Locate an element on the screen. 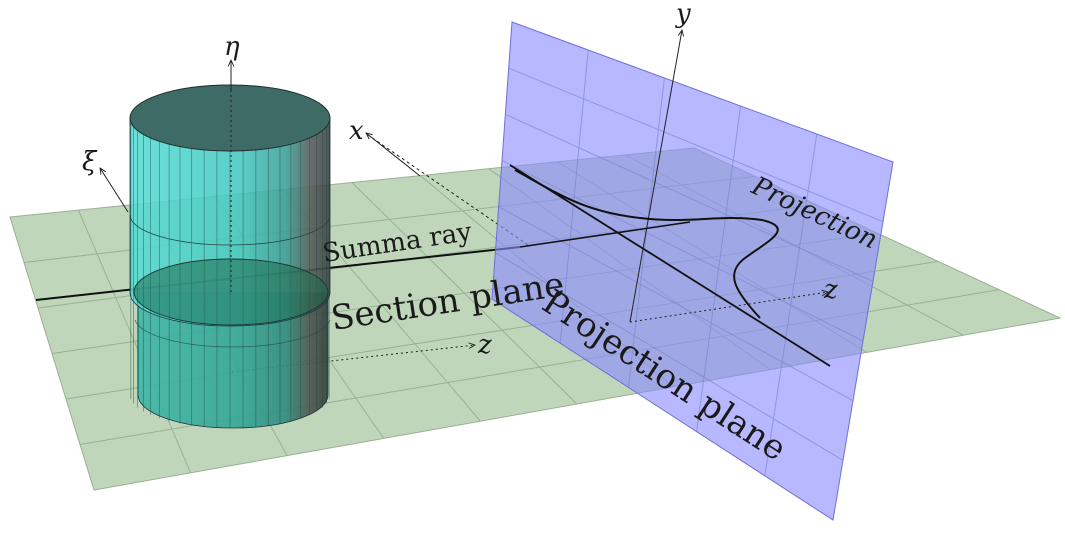 This screenshot has width=1065, height=535. projection-curve is located at coordinates (646, 244).